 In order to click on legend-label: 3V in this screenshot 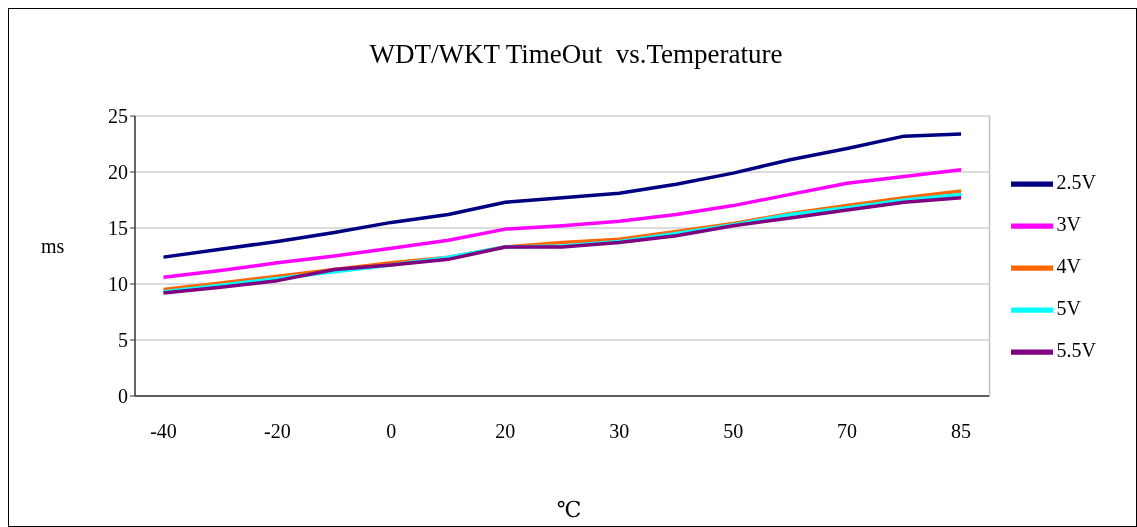, I will do `click(1068, 223)`.